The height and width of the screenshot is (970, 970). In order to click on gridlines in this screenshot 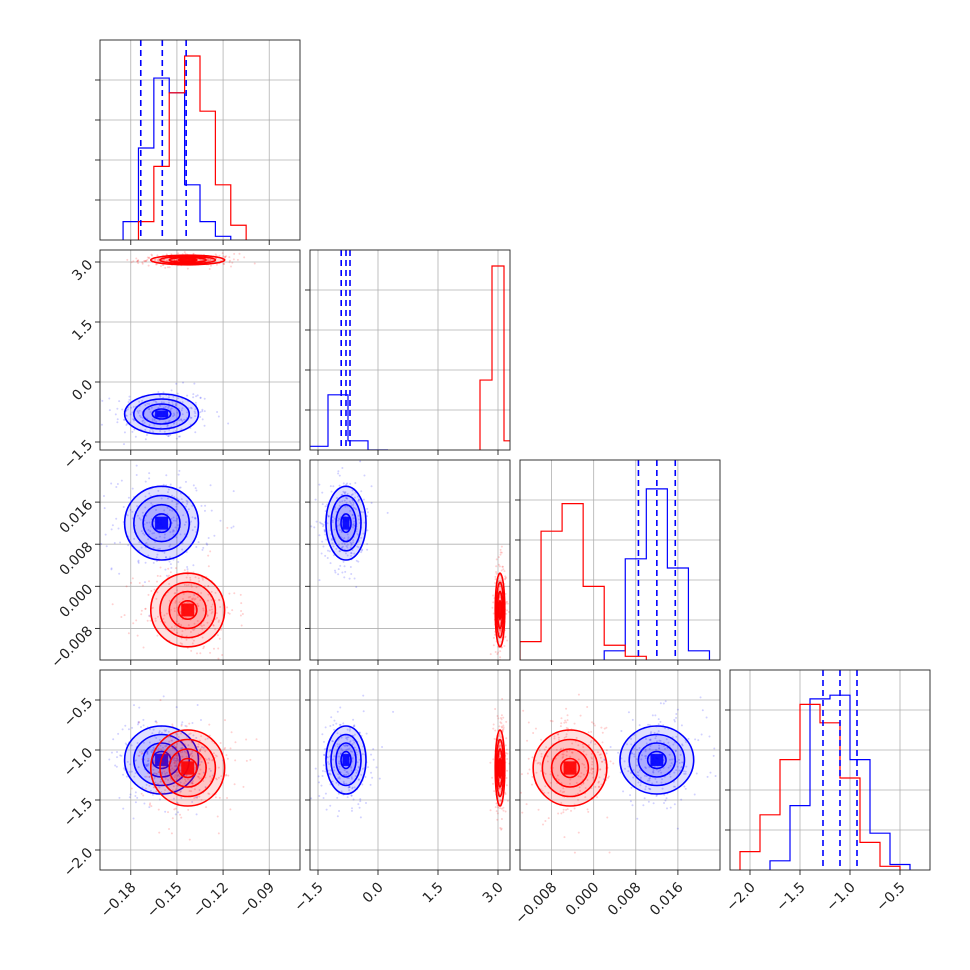, I will do `click(620, 560)`.